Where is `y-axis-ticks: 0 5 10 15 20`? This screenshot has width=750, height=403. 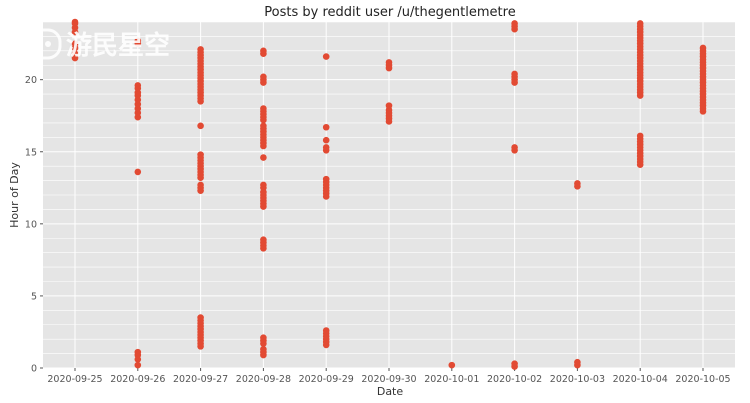 y-axis-ticks: 0 5 10 15 20 is located at coordinates (34, 225).